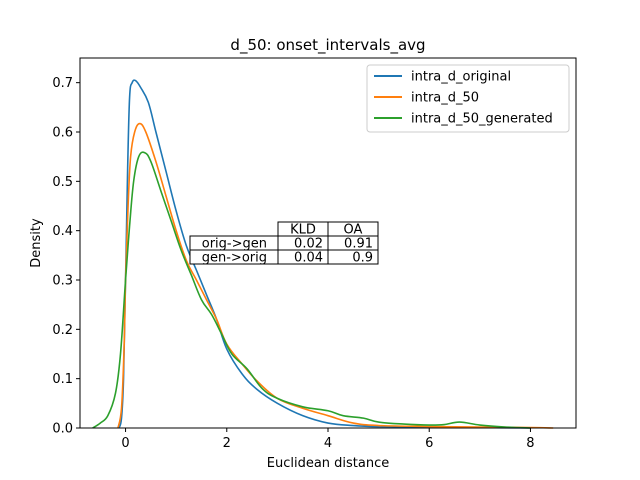  What do you see at coordinates (62, 379) in the screenshot?
I see `y-tick-label: 0.1` at bounding box center [62, 379].